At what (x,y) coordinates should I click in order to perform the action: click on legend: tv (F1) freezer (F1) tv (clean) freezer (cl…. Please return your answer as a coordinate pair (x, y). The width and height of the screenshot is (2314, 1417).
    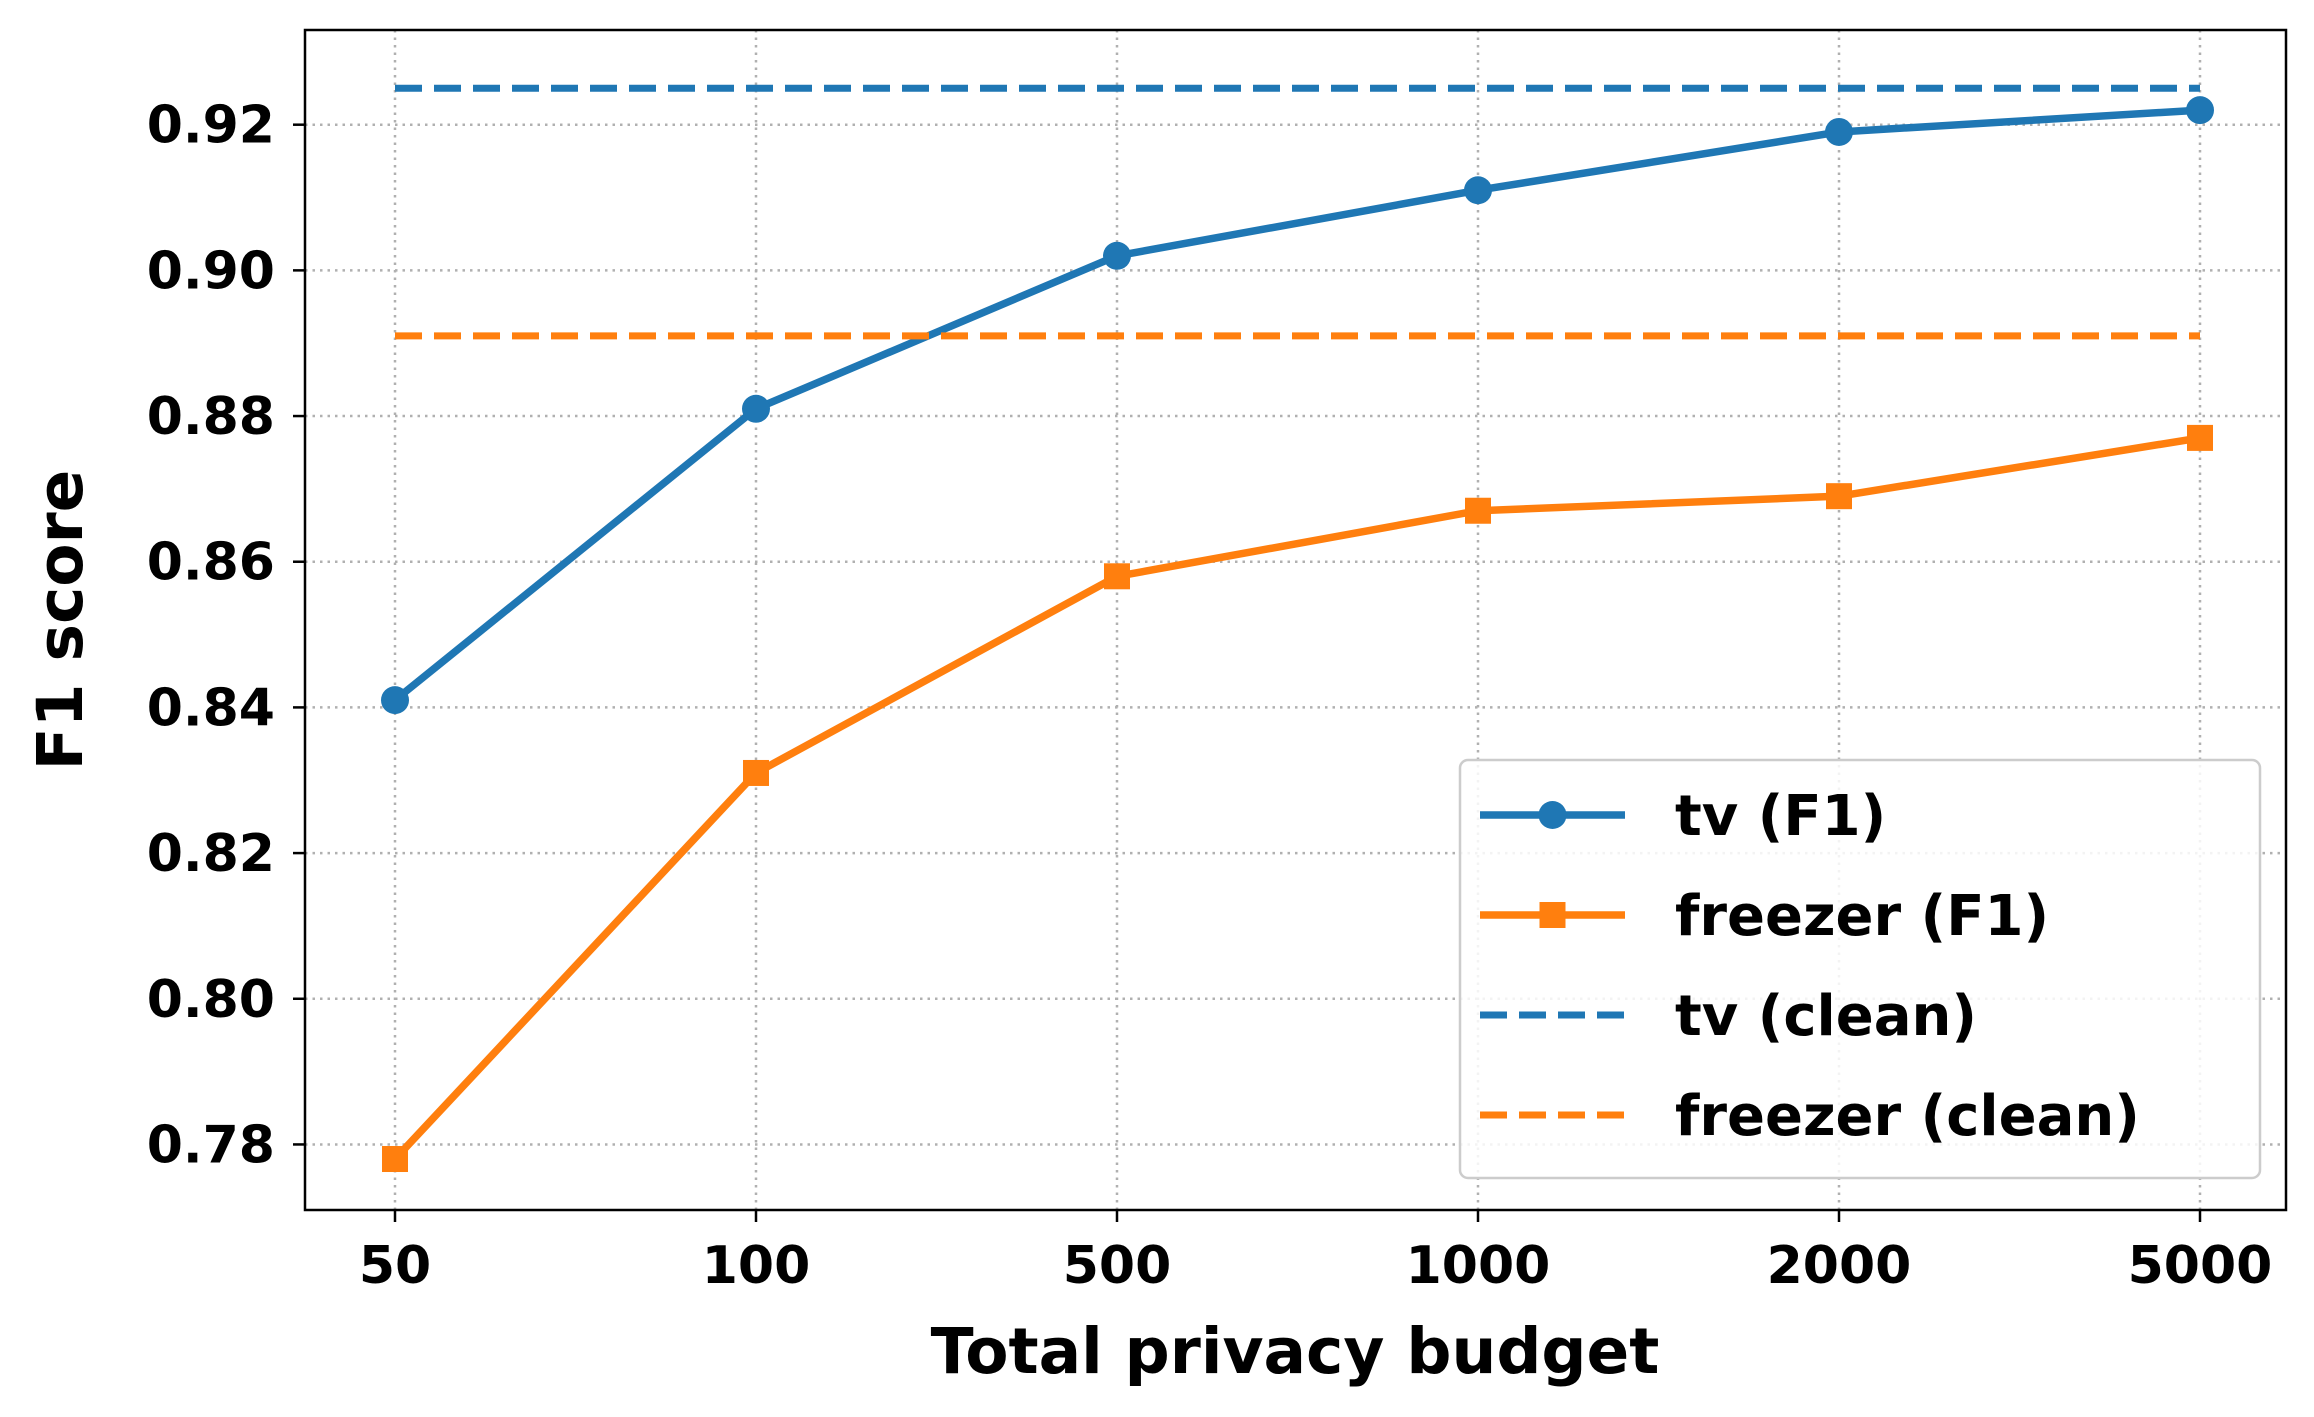
    Looking at the image, I should click on (1860, 969).